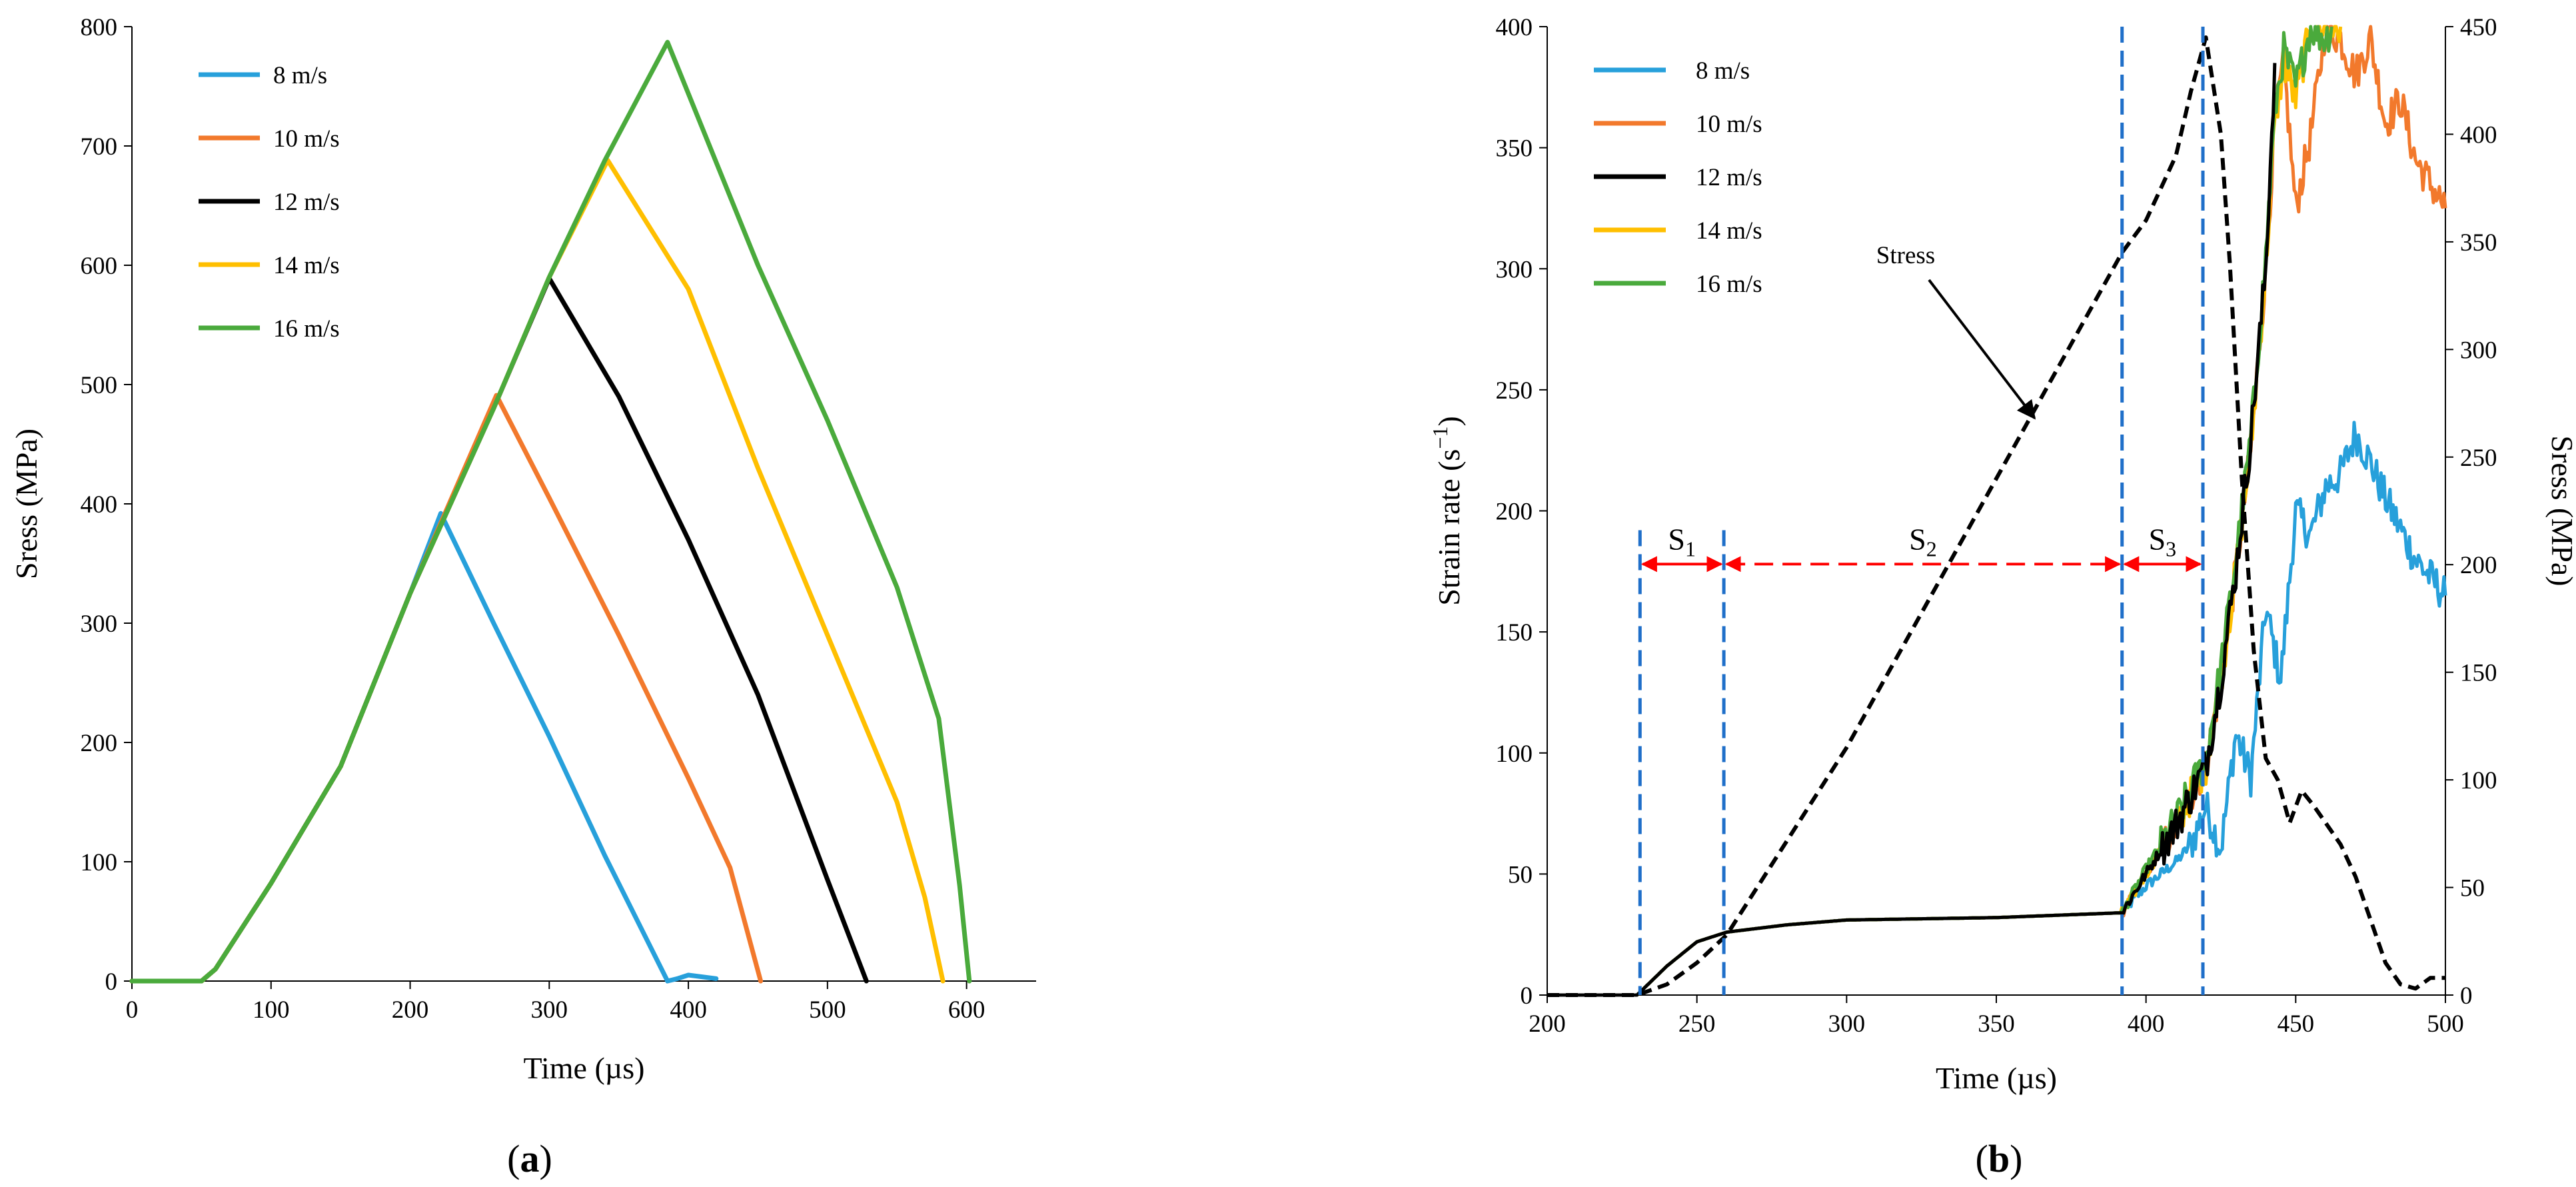  I want to click on chart-a-legend-label: 16 m/s, so click(306, 329).